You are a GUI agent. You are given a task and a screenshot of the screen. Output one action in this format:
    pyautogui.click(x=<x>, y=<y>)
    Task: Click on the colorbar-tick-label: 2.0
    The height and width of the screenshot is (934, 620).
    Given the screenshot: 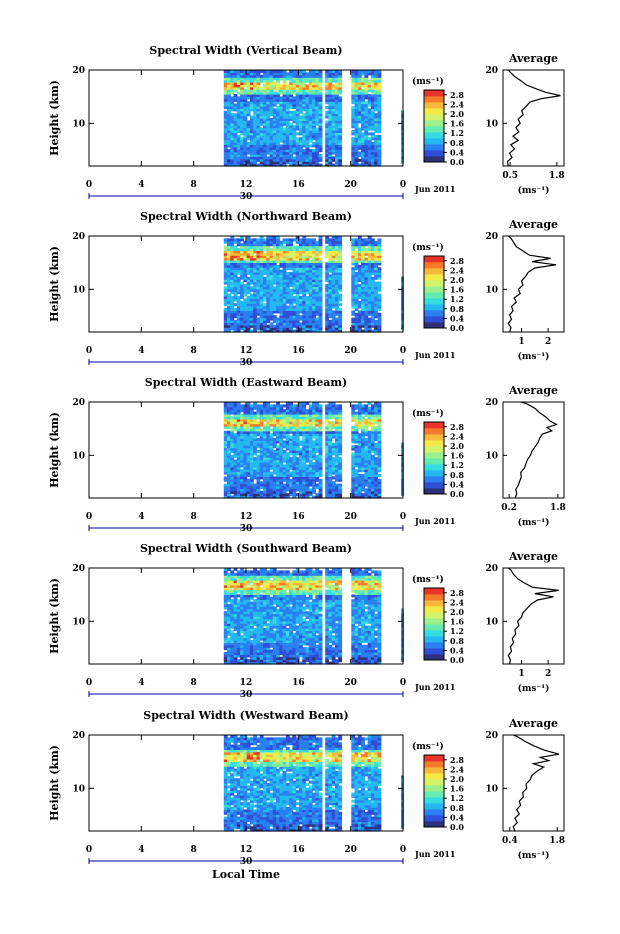 What is the action you would take?
    pyautogui.click(x=457, y=280)
    